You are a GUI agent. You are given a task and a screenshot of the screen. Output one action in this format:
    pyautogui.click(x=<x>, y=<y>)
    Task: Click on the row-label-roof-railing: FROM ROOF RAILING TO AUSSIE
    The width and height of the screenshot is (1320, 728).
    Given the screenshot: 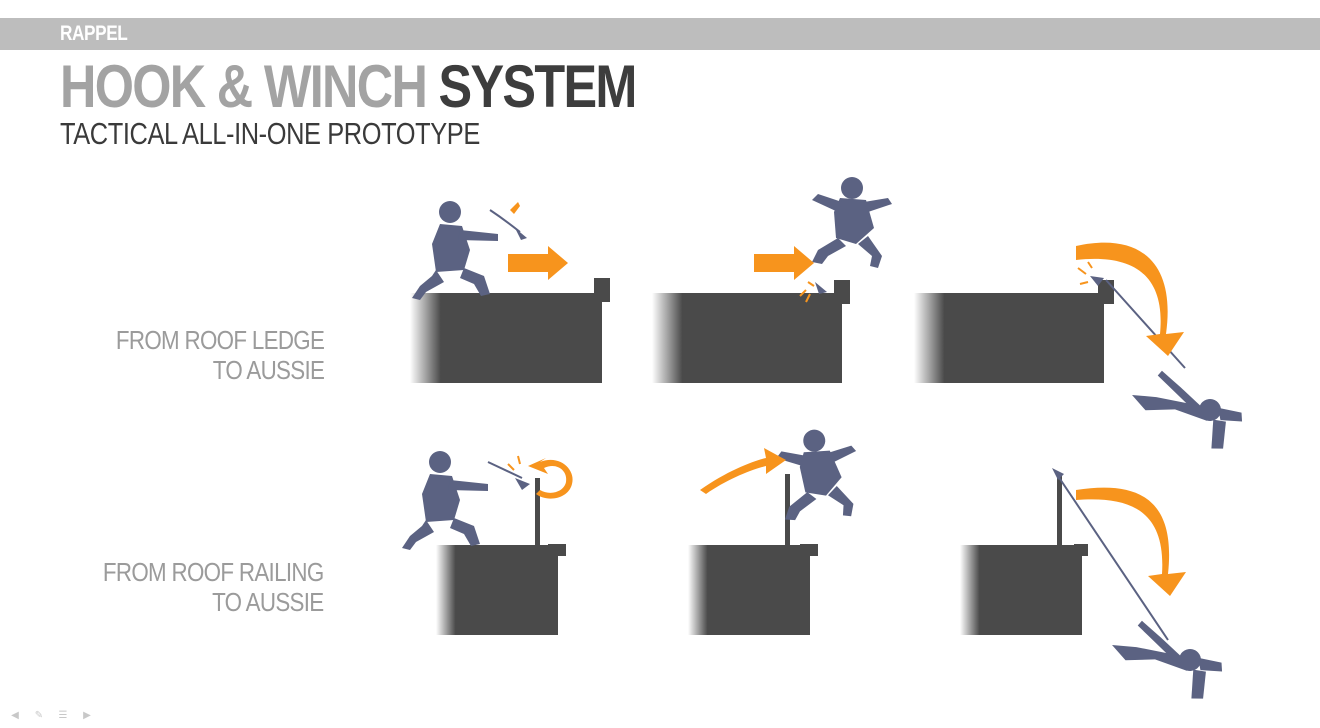 What is the action you would take?
    pyautogui.click(x=213, y=587)
    